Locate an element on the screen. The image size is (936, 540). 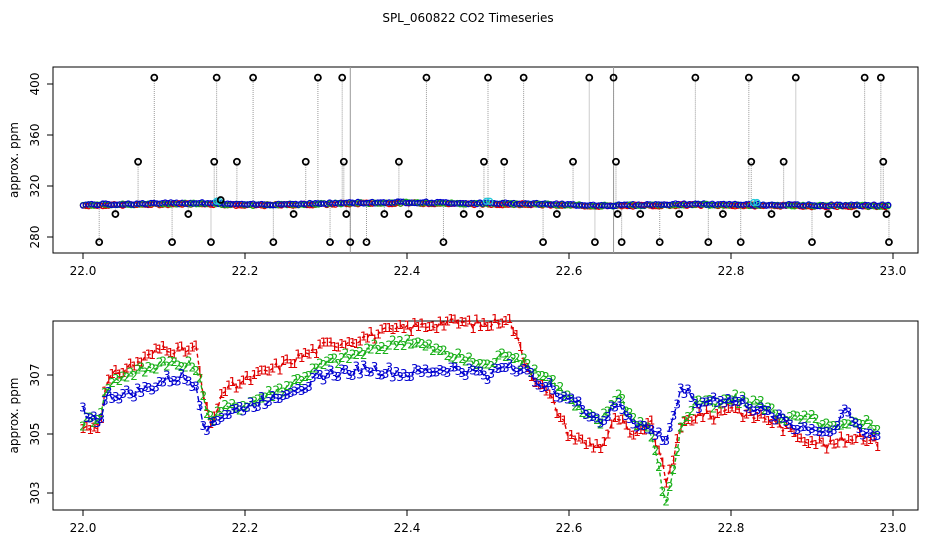
x-tick-label: 22.4 is located at coordinates (407, 528).